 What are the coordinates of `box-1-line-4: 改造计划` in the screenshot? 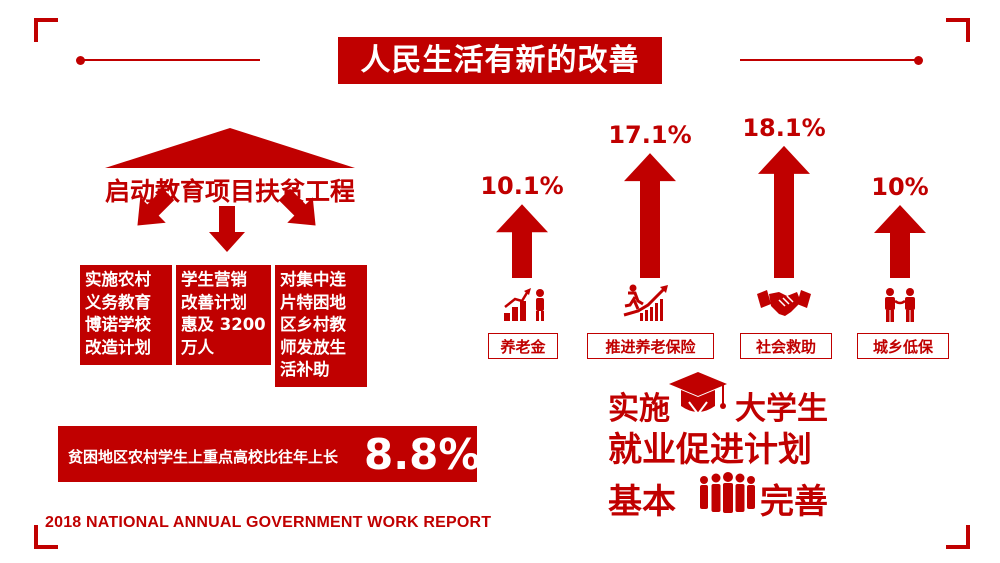 It's located at (118, 347).